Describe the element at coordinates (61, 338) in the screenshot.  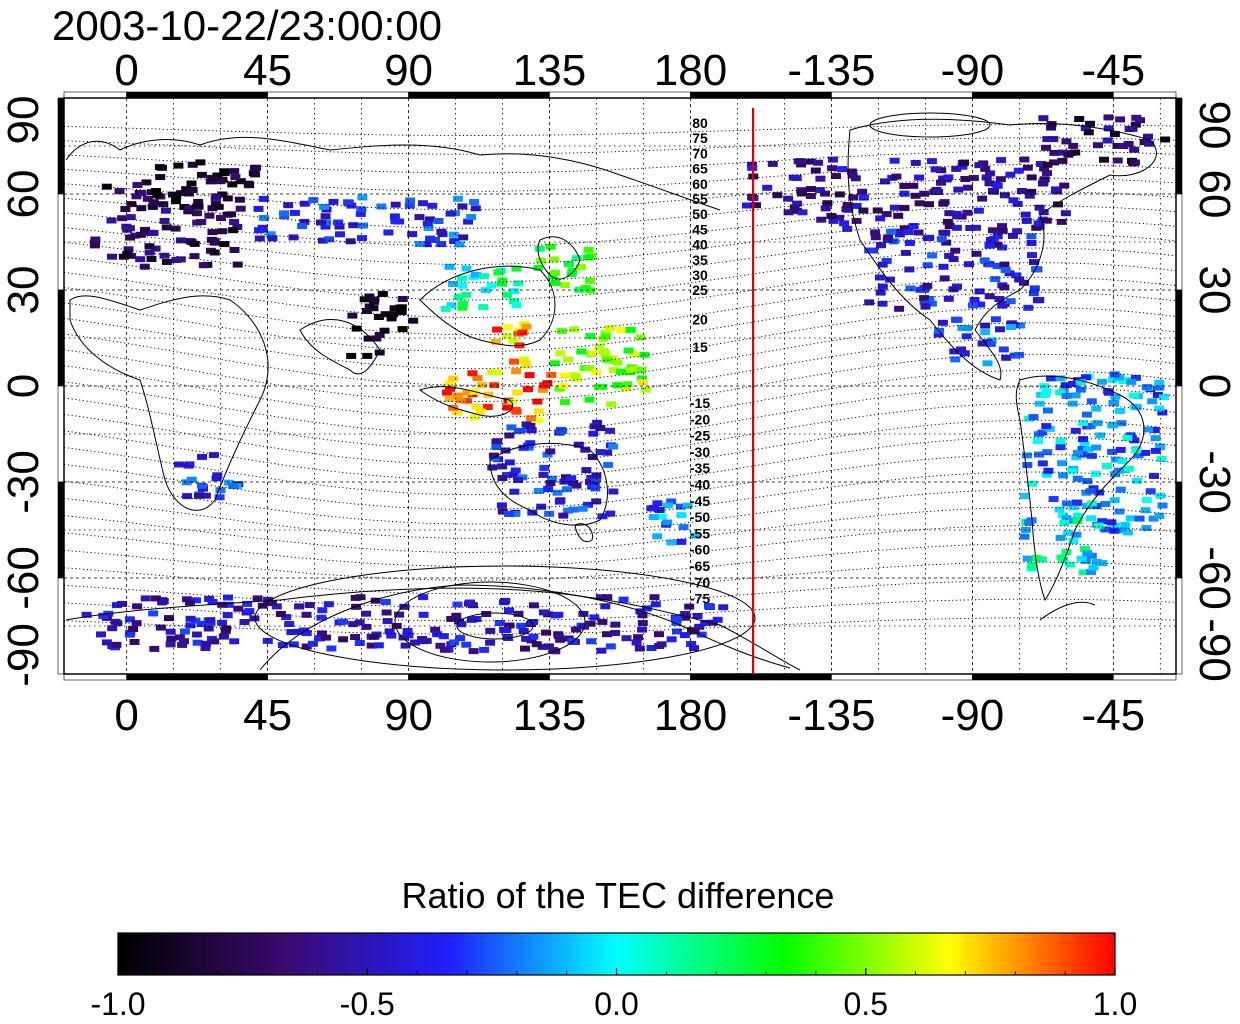
I see `left-axis-segment` at that location.